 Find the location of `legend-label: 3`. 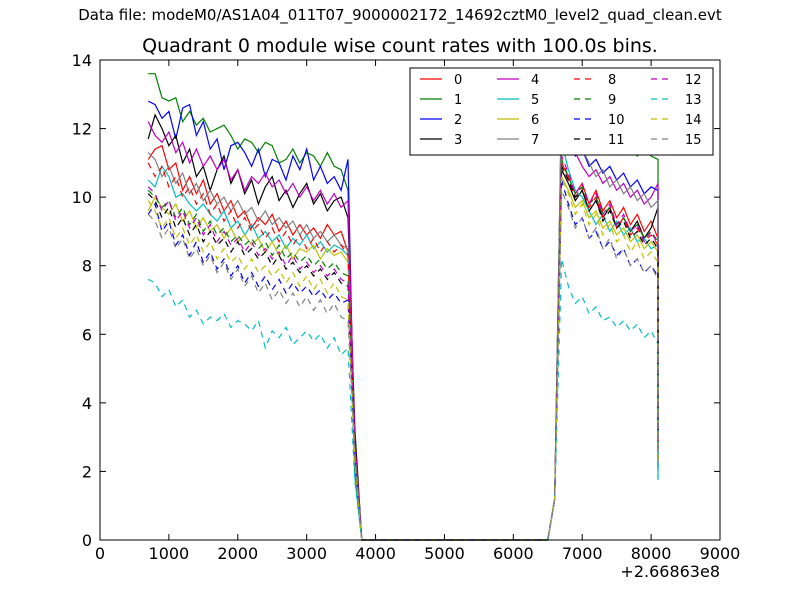

legend-label: 3 is located at coordinates (458, 140).